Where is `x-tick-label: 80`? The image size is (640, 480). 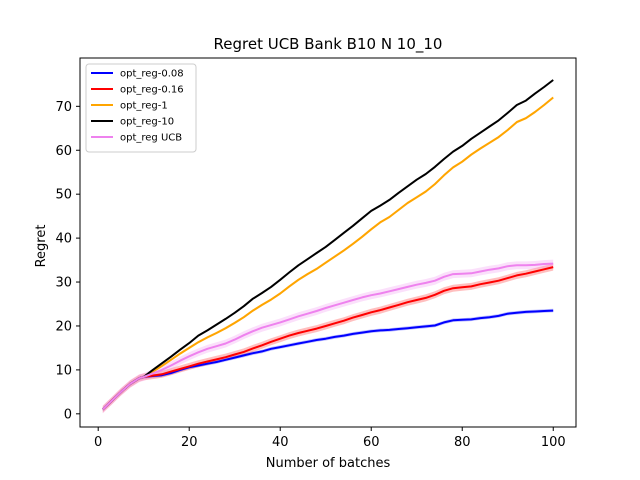 x-tick-label: 80 is located at coordinates (462, 442).